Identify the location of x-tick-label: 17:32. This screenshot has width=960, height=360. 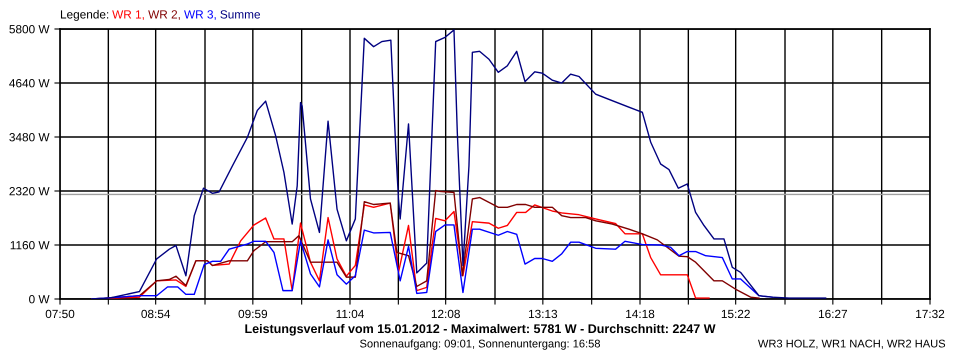
(930, 314).